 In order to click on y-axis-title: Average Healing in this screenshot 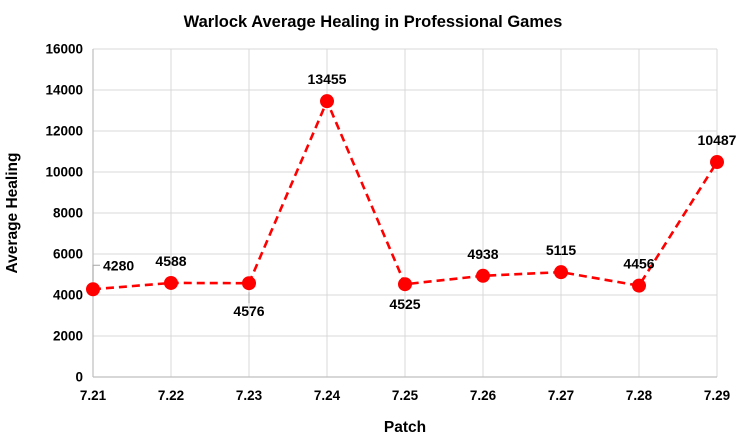, I will do `click(12, 213)`.